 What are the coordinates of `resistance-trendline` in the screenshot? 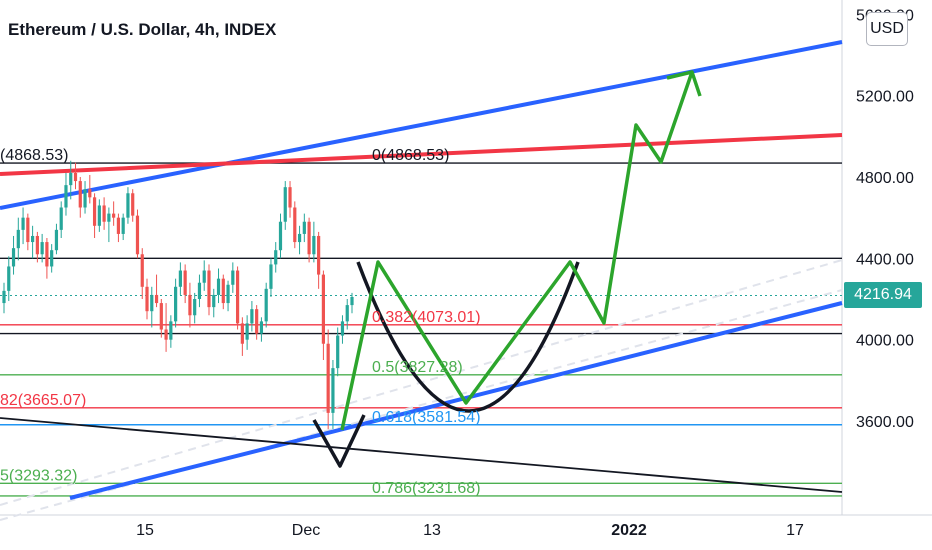 It's located at (421, 154).